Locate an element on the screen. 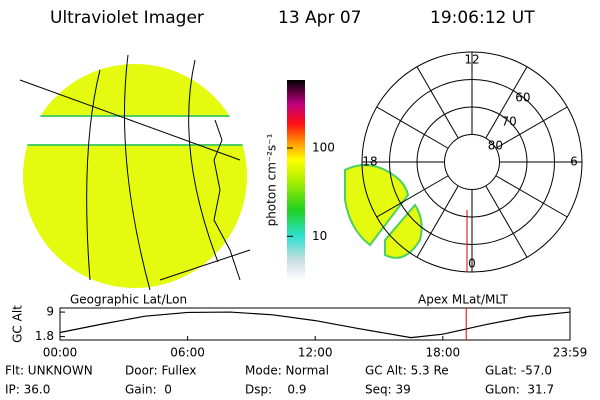  mlt-label: 0 is located at coordinates (472, 264).